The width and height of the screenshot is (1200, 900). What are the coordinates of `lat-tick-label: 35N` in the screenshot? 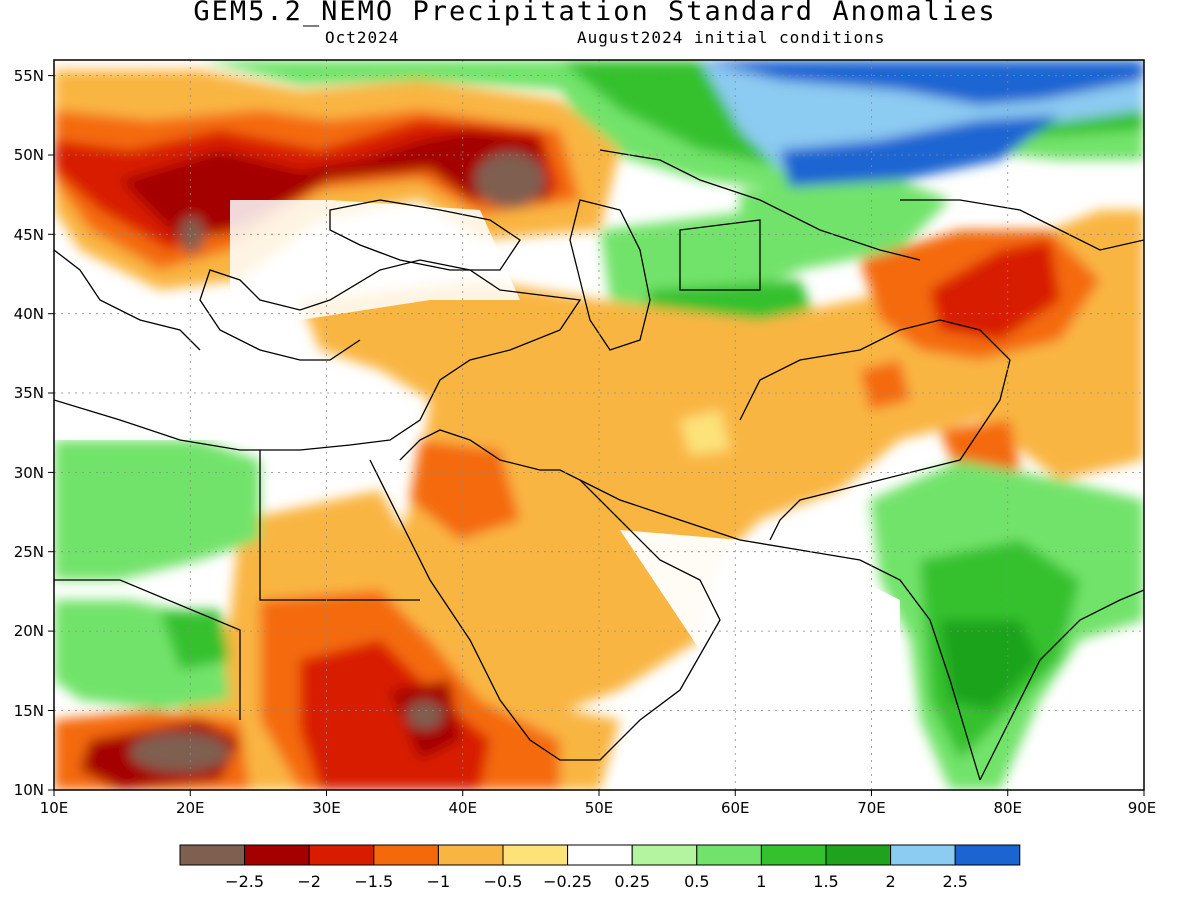 It's located at (29, 393).